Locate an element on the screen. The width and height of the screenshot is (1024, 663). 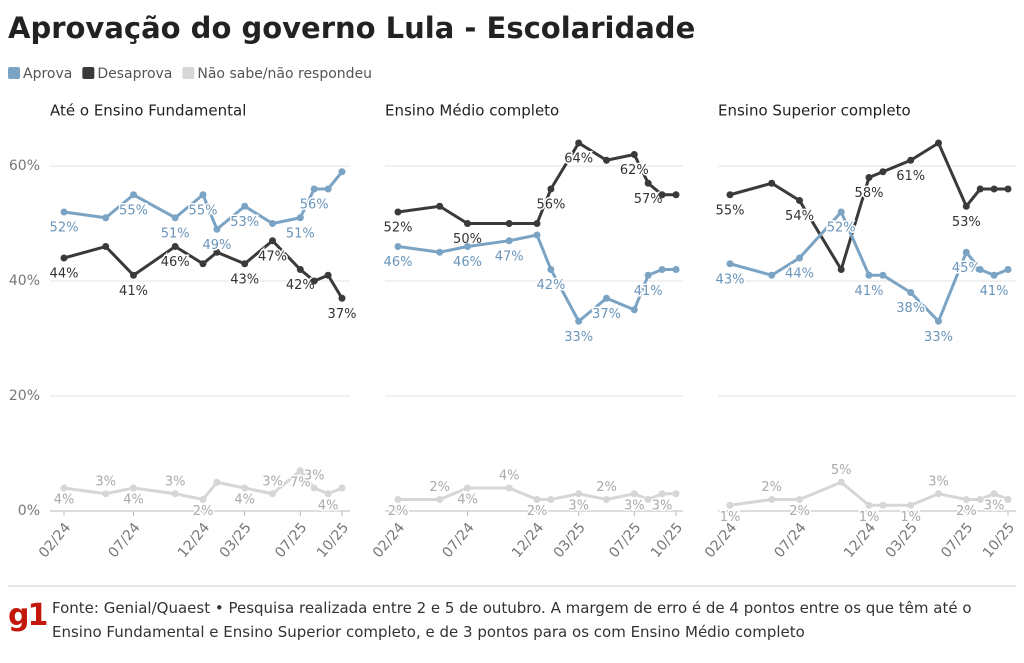
x-tick-label: 10/25 is located at coordinates (999, 540).